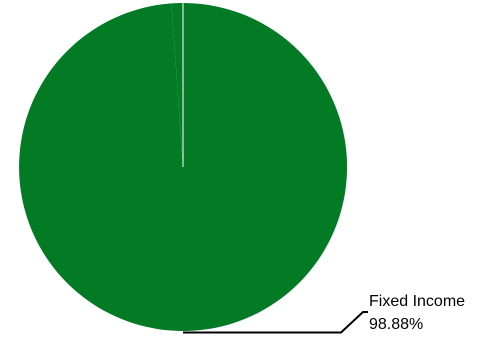  Describe the element at coordinates (417, 301) in the screenshot. I see `slice-name-label: Fixed Income` at that location.